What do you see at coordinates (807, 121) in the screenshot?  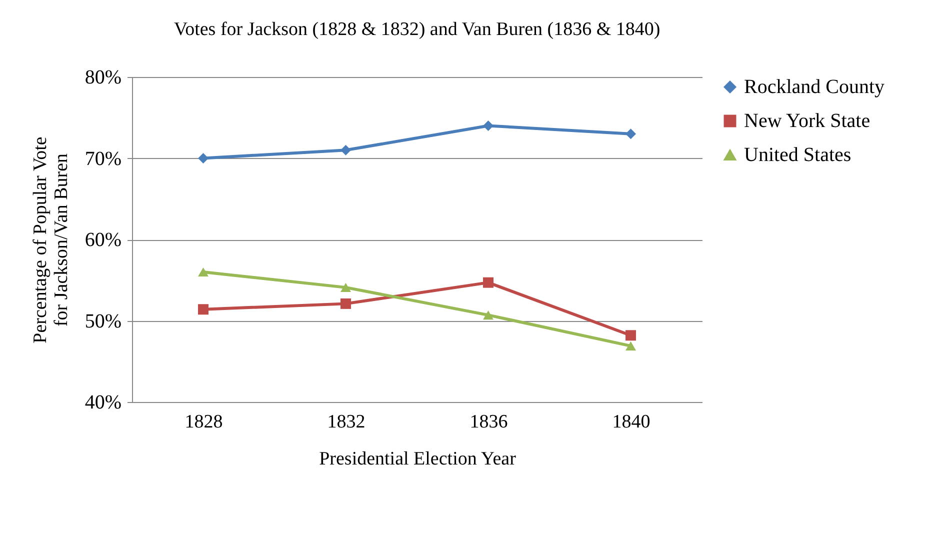 I see `legend-label: New York State` at bounding box center [807, 121].